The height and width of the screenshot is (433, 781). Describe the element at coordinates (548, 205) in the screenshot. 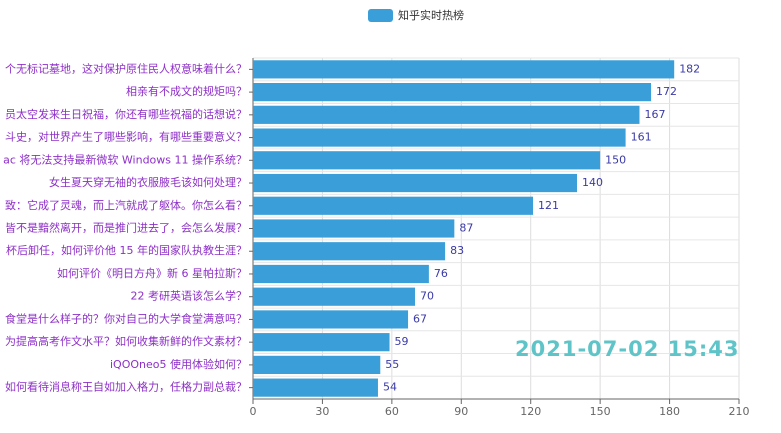

I see `value-label: 121` at that location.